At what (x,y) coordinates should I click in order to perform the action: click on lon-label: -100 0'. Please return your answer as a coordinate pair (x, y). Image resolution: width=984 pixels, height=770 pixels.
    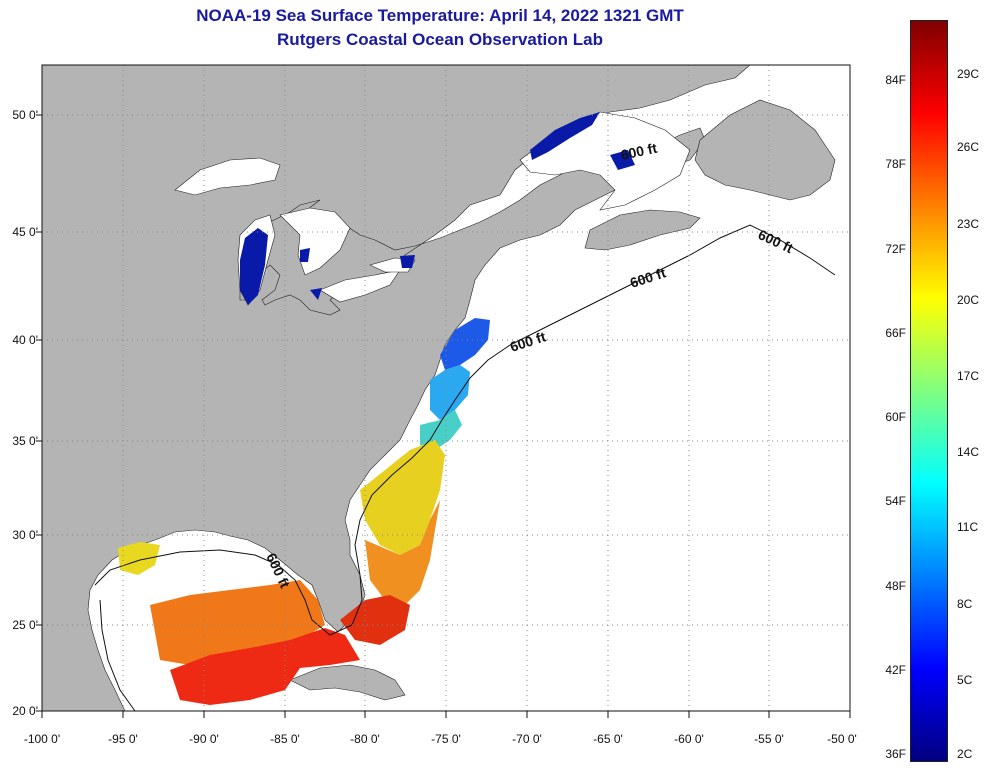
    Looking at the image, I should click on (42, 739).